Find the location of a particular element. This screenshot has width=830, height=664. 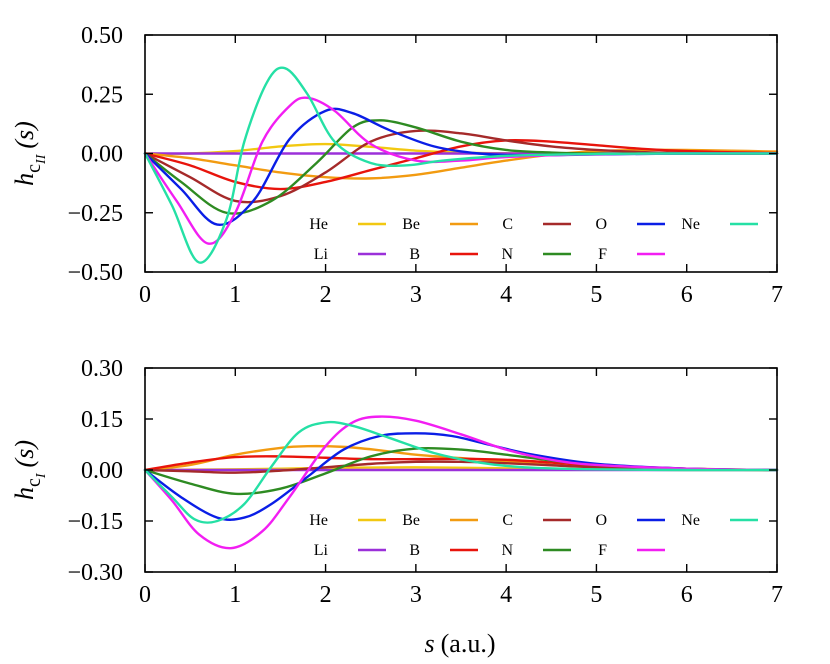

series-line-ne is located at coordinates (461, 472).